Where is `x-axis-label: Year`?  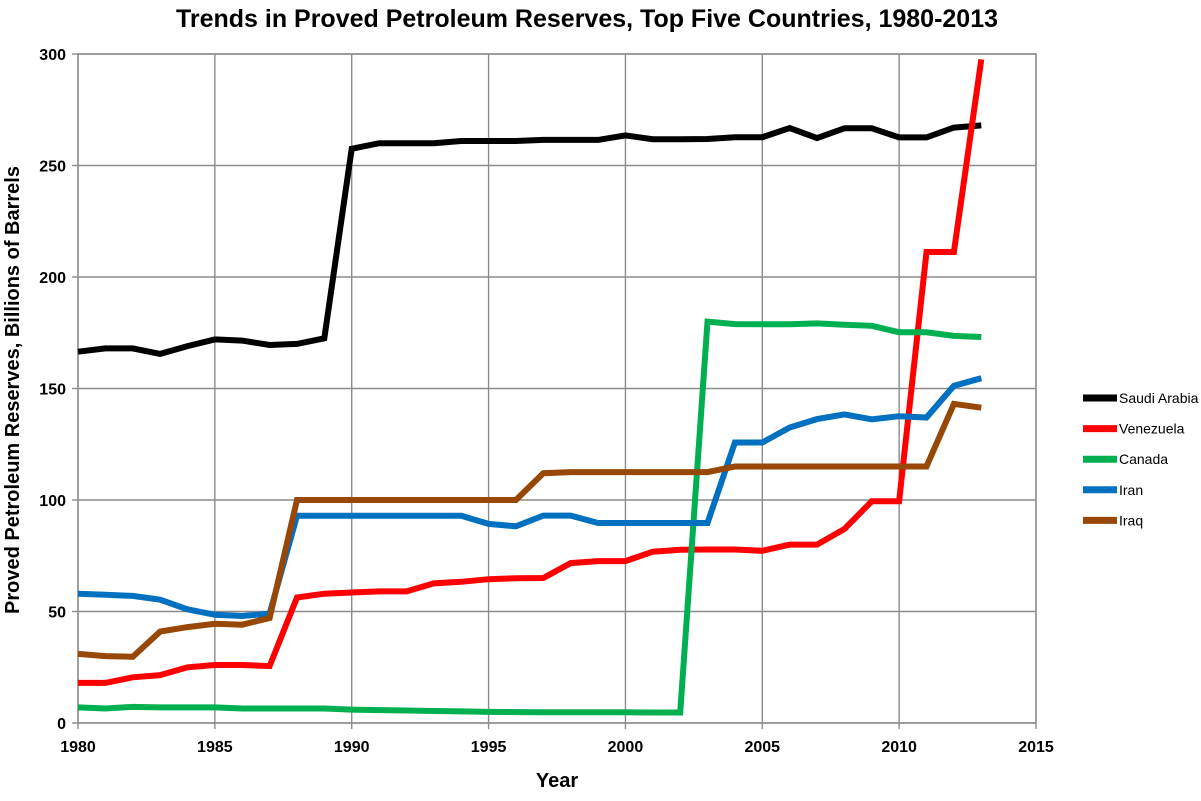
x-axis-label: Year is located at coordinates (557, 781).